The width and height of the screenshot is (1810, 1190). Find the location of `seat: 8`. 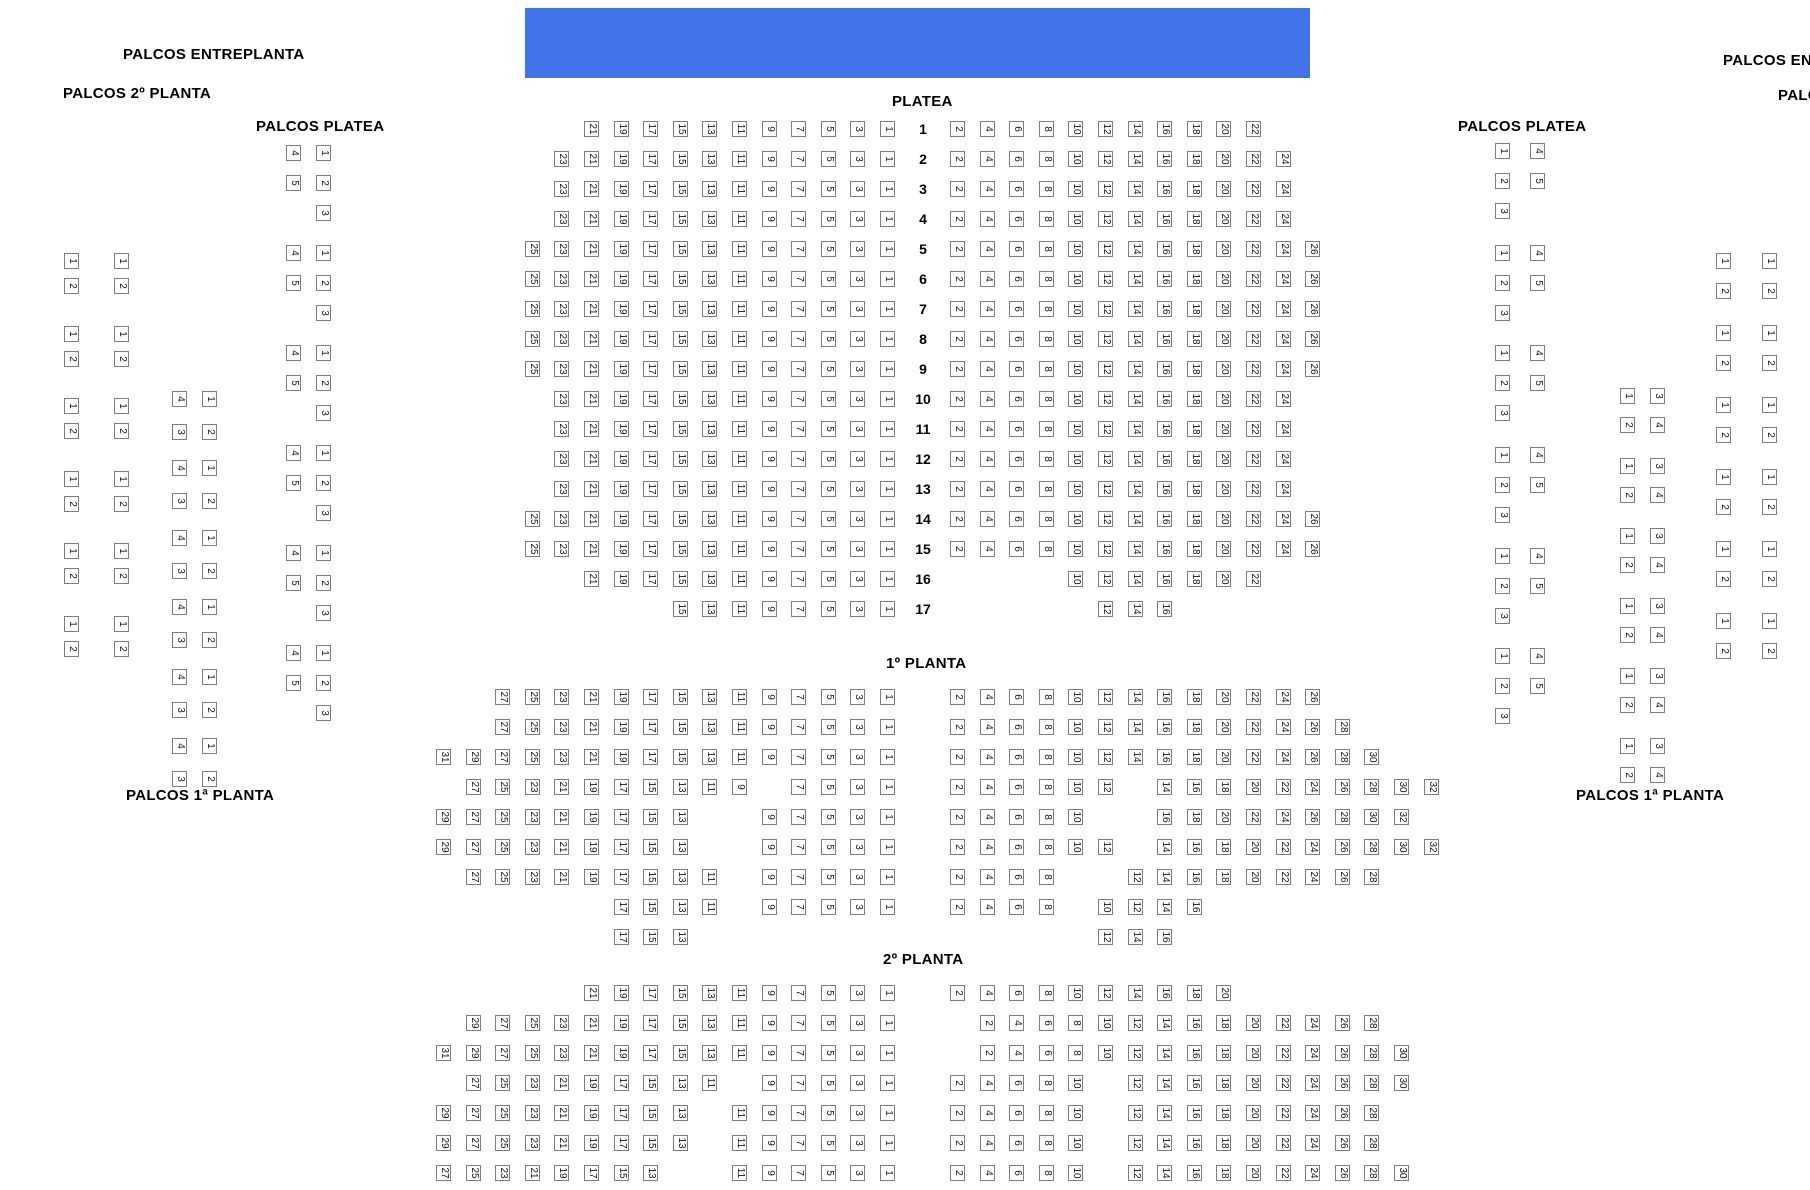

seat: 8 is located at coordinates (1075, 1023).